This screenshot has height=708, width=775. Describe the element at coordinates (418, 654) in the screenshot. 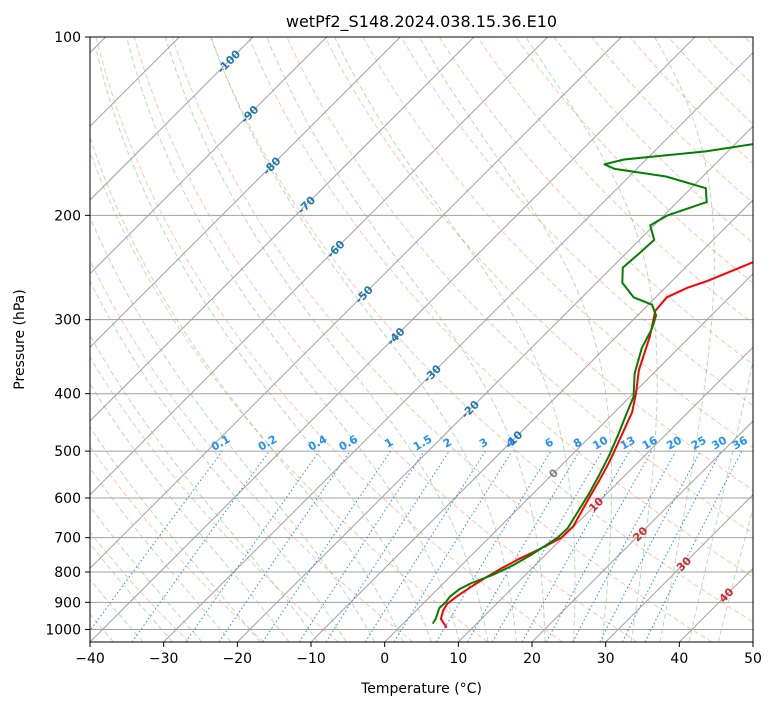

I see `x-axis: −40 −30 −20 −10 0 10 20 30 40 50` at that location.